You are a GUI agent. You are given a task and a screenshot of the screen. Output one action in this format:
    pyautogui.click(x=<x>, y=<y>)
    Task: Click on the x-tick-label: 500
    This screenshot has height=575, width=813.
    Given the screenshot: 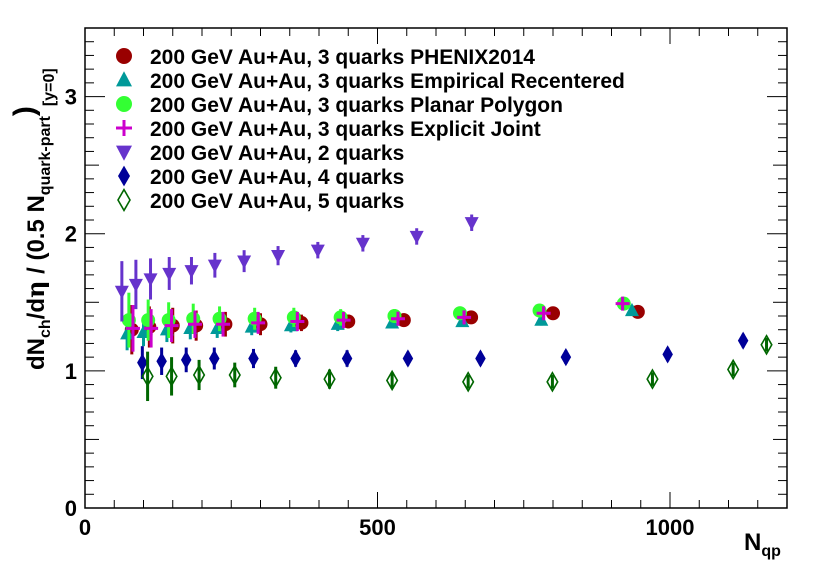 What is the action you would take?
    pyautogui.click(x=377, y=527)
    